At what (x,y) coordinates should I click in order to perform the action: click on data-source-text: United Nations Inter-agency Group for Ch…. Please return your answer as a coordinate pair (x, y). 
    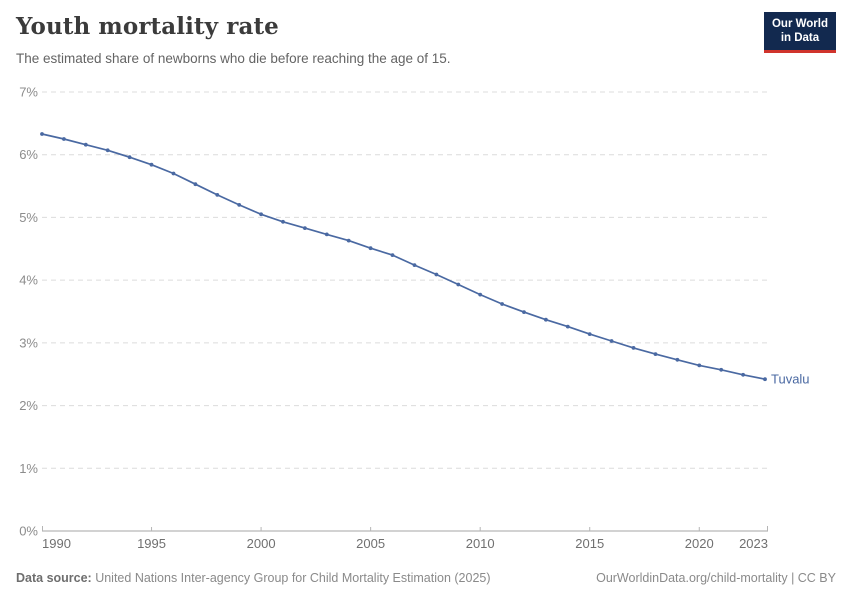
    Looking at the image, I should click on (291, 578).